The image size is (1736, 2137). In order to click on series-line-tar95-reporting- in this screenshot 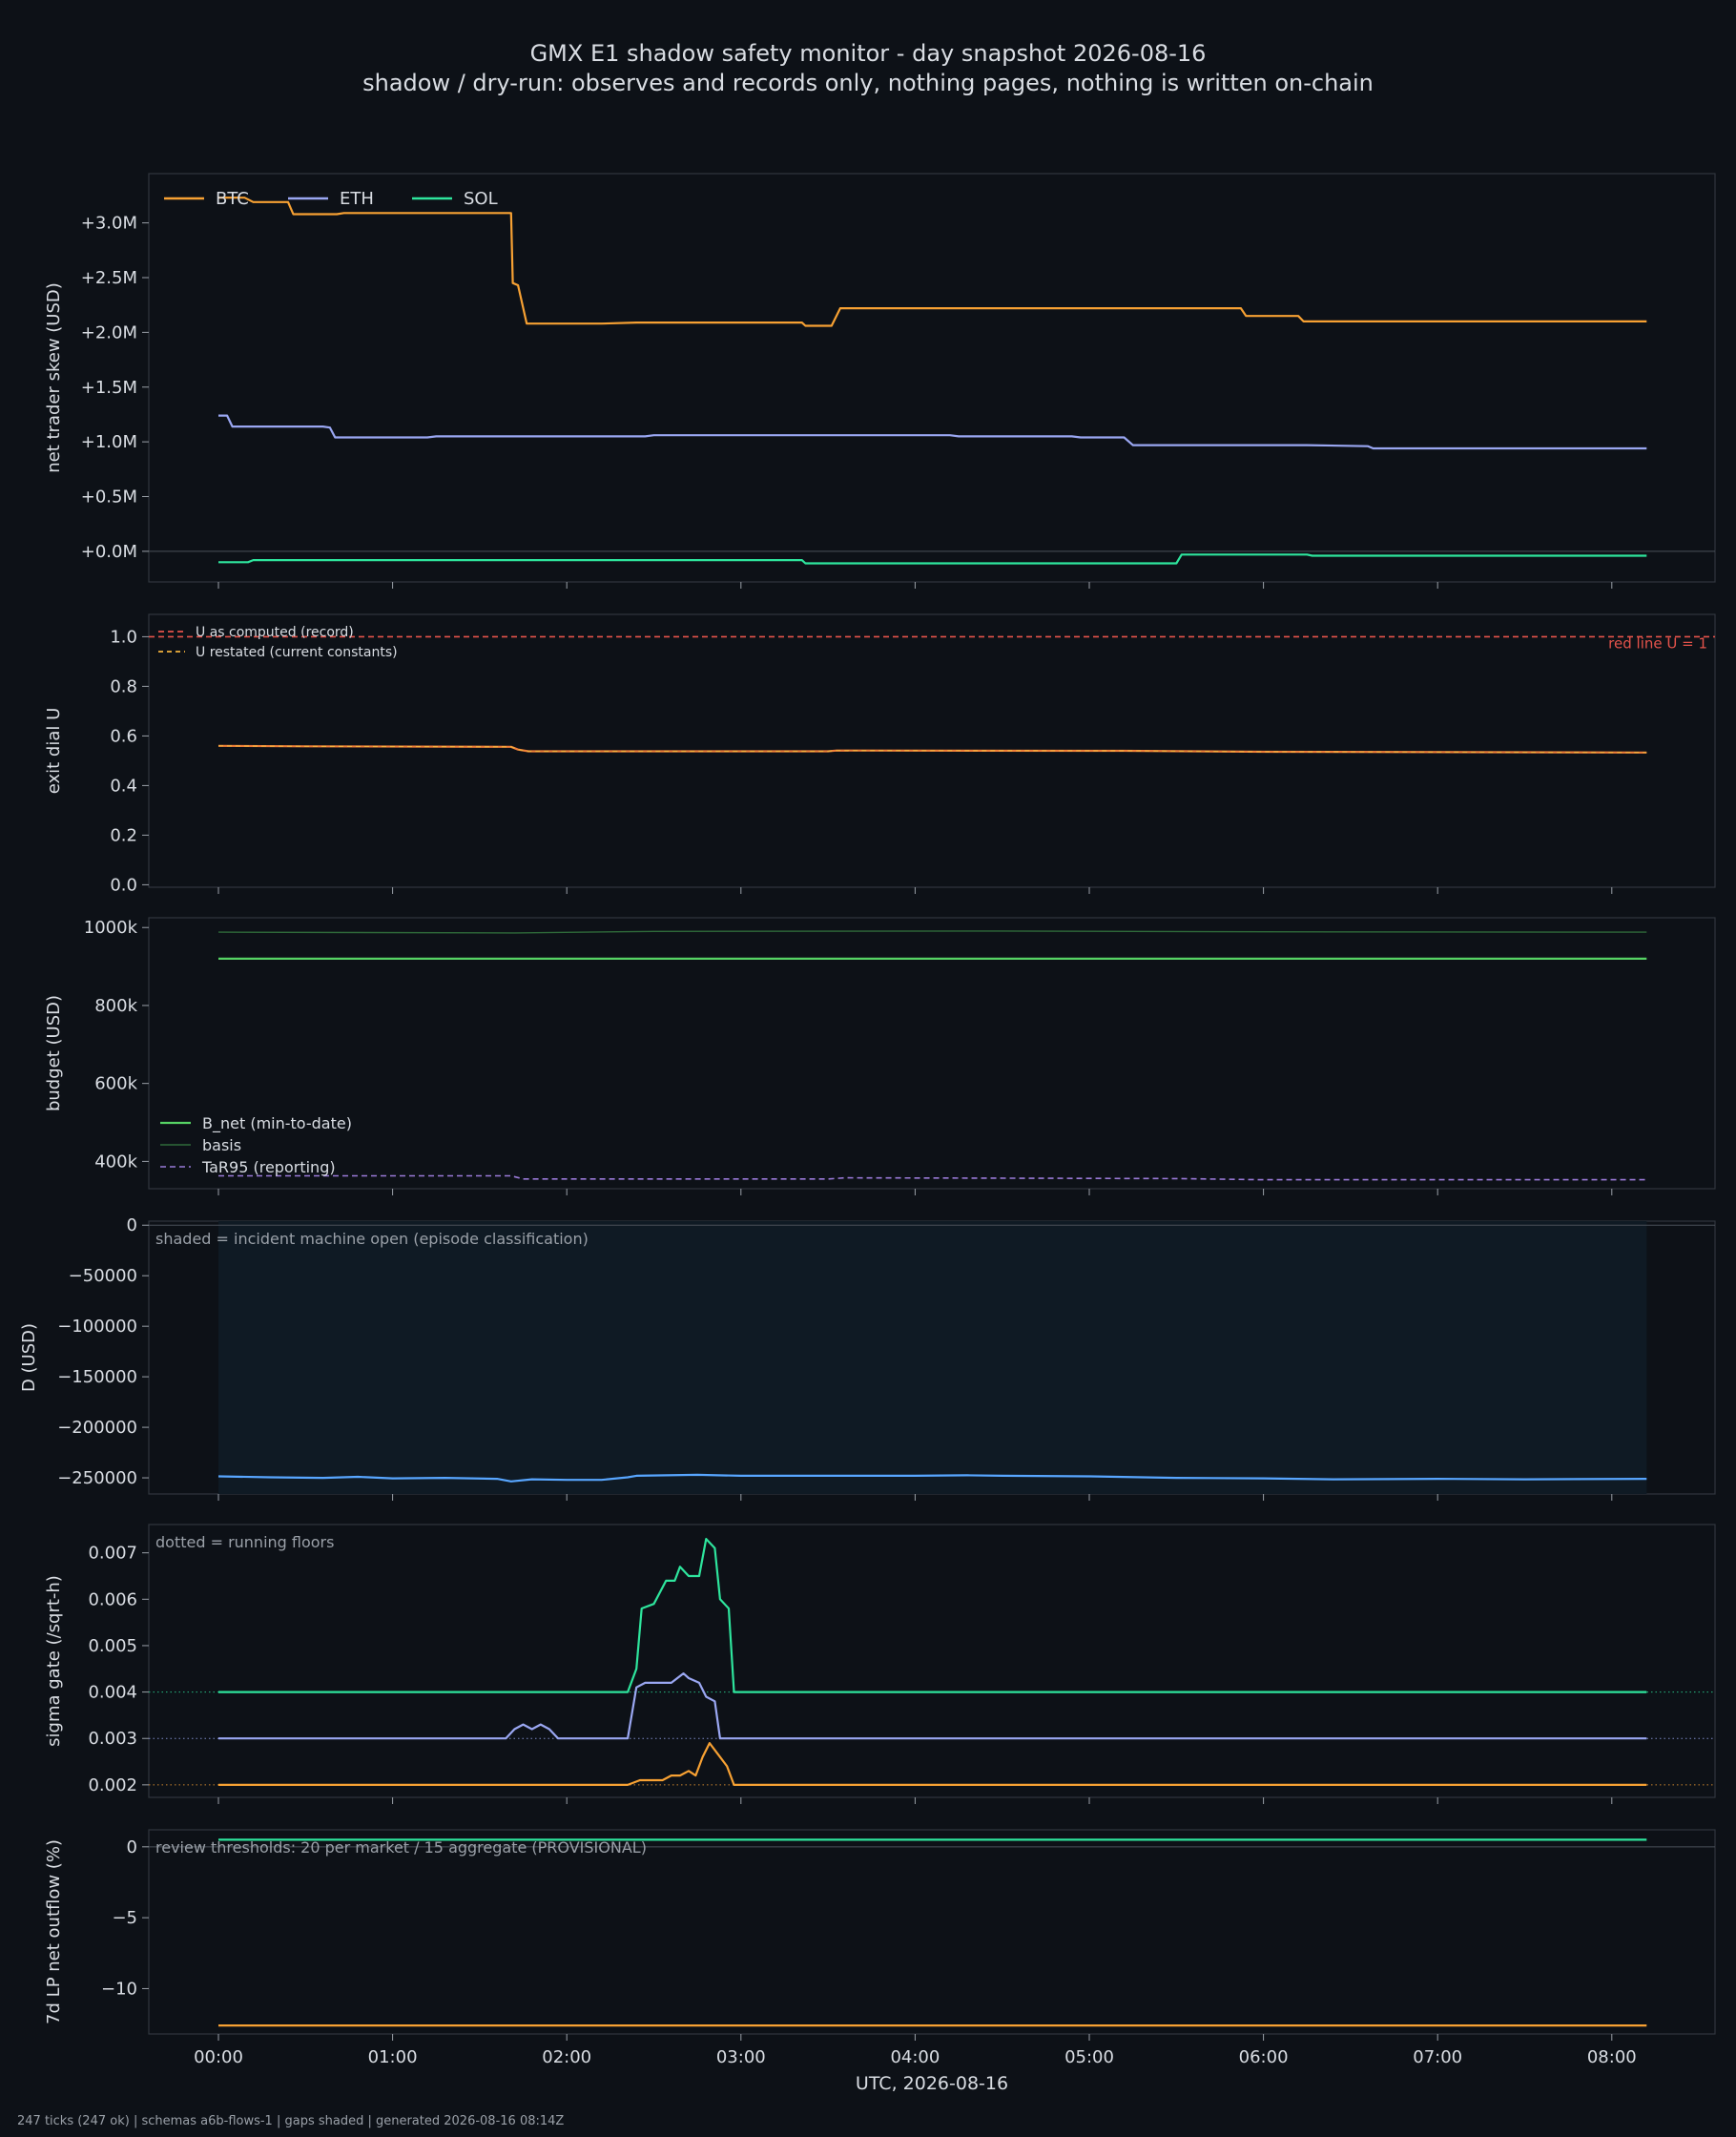, I will do `click(932, 1177)`.